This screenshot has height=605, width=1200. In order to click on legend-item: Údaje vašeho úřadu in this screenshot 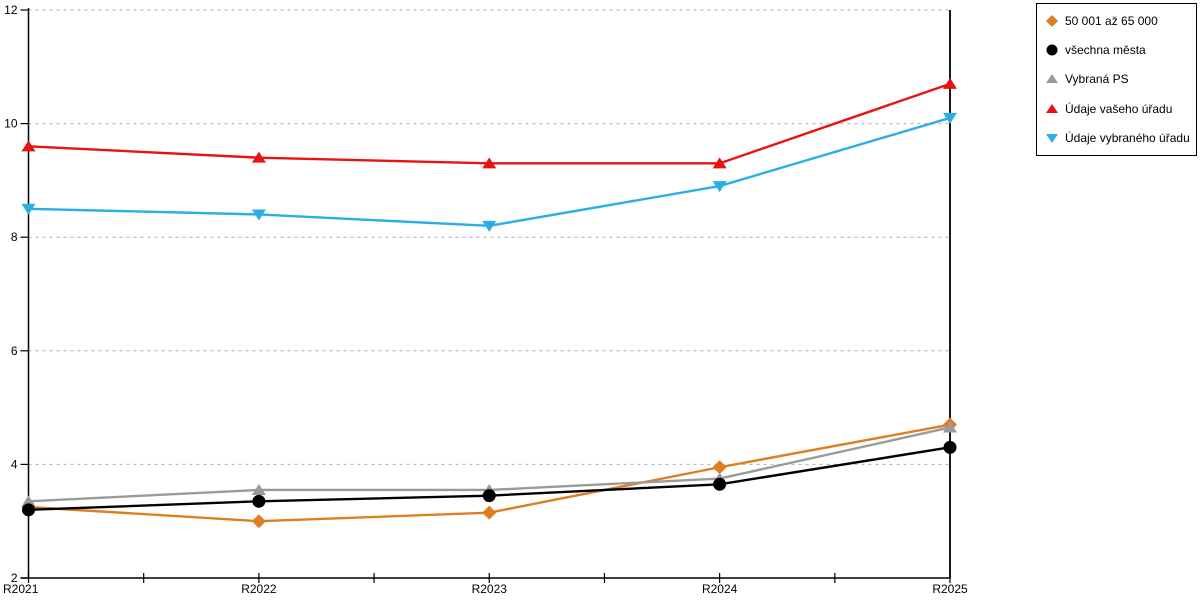, I will do `click(1120, 109)`.